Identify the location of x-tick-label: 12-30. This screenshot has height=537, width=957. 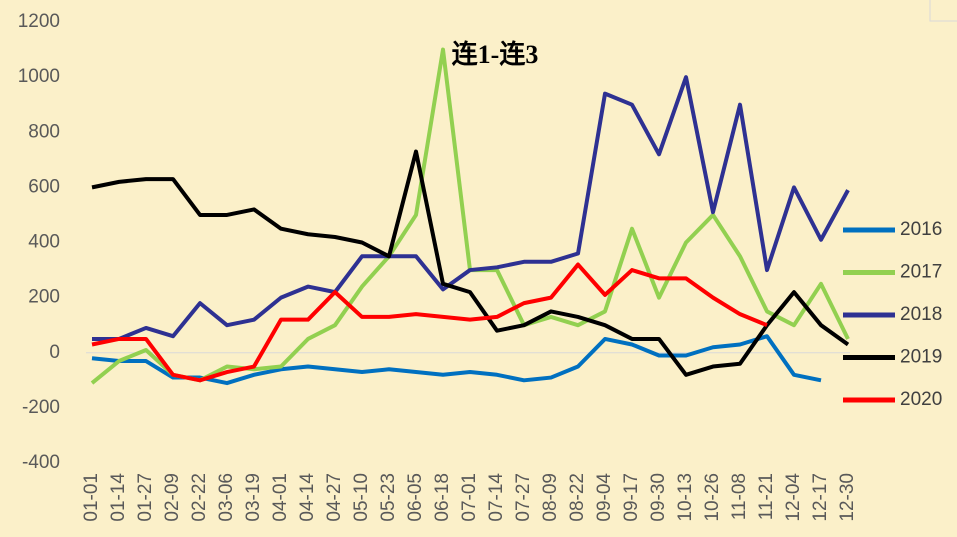
(847, 497).